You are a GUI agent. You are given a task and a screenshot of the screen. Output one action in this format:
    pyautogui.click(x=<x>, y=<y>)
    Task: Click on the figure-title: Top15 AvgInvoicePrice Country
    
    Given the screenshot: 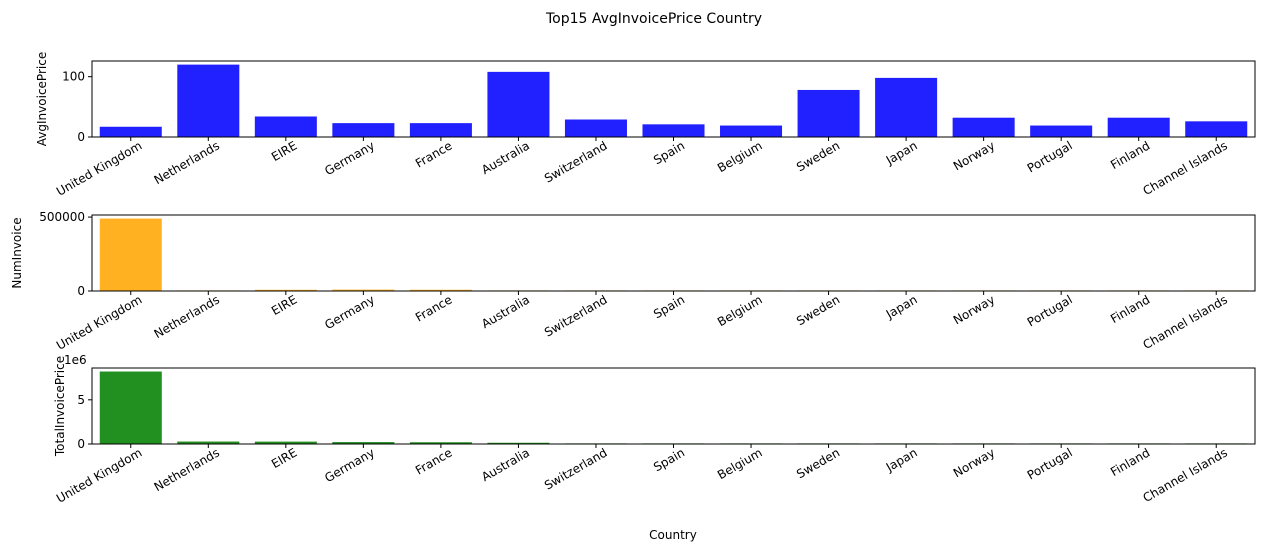 What is the action you would take?
    pyautogui.click(x=653, y=19)
    